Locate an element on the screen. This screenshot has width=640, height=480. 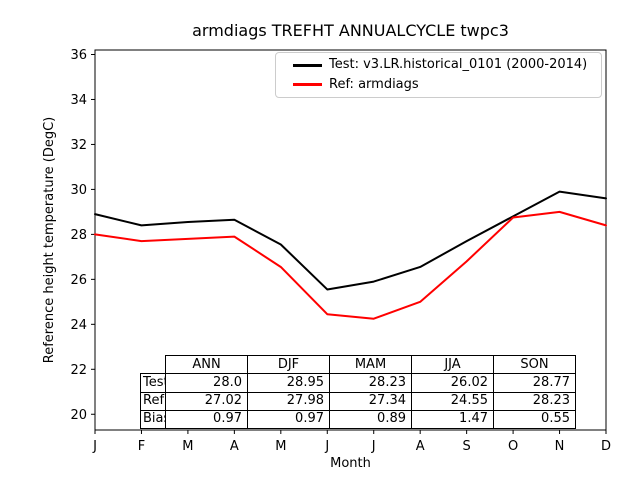
table-cell: 26.02 is located at coordinates (452, 383).